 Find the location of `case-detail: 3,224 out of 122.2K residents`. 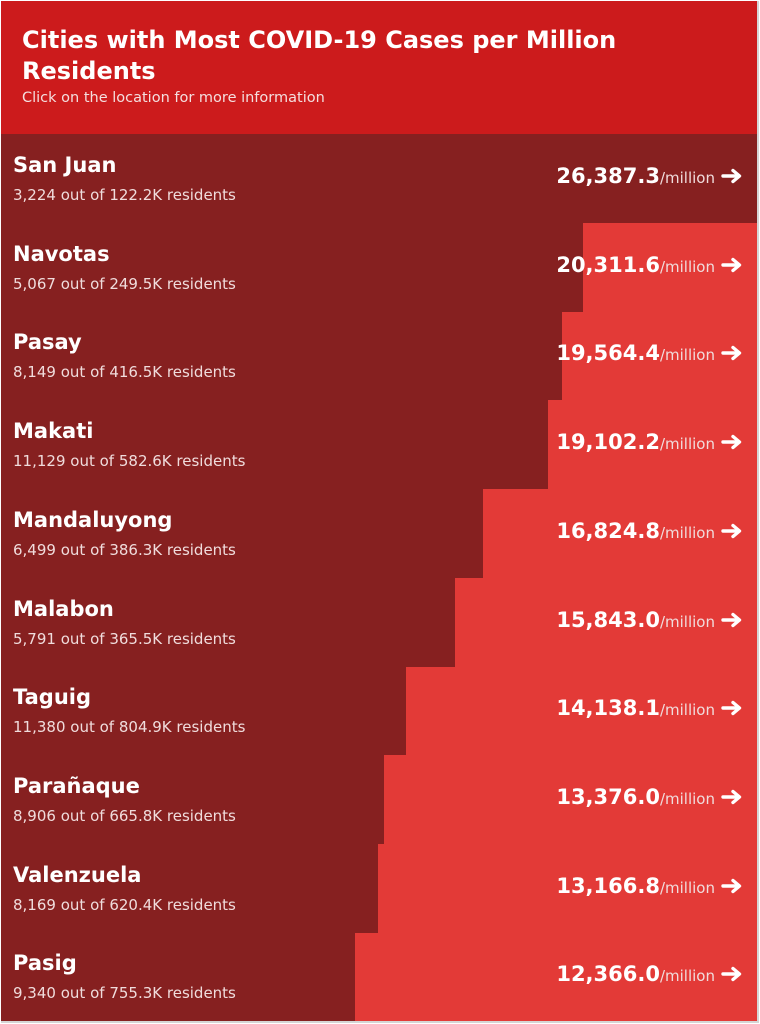

case-detail: 3,224 out of 122.2K residents is located at coordinates (124, 195).